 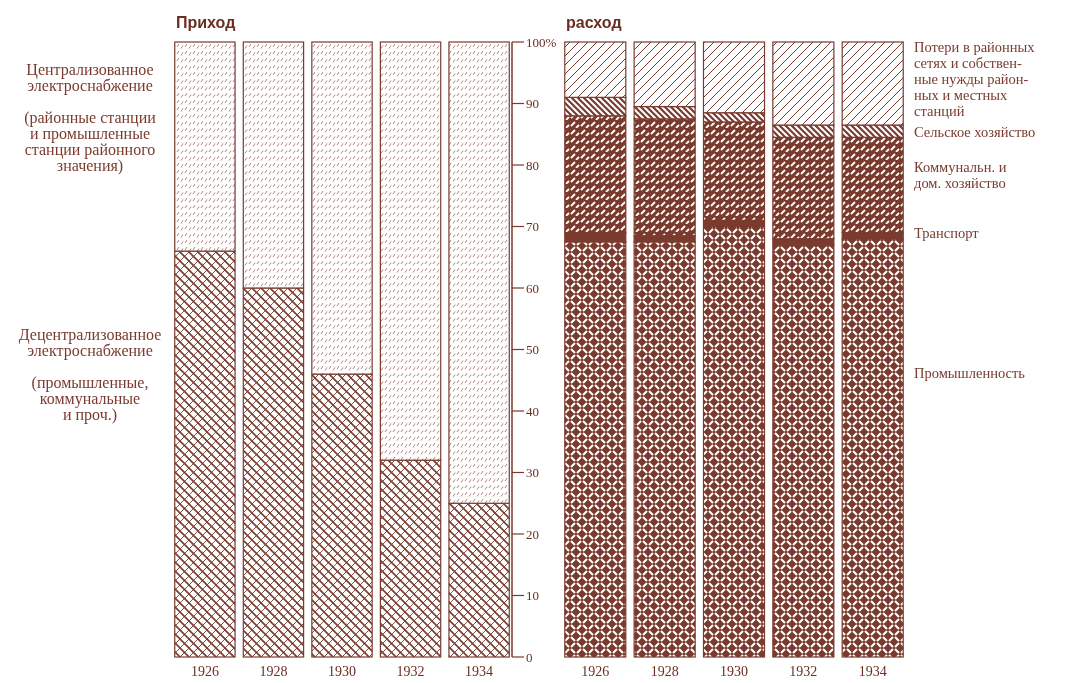 What do you see at coordinates (960, 175) in the screenshot?
I see `series-label: Коммунальн. и дом. хозяйство` at bounding box center [960, 175].